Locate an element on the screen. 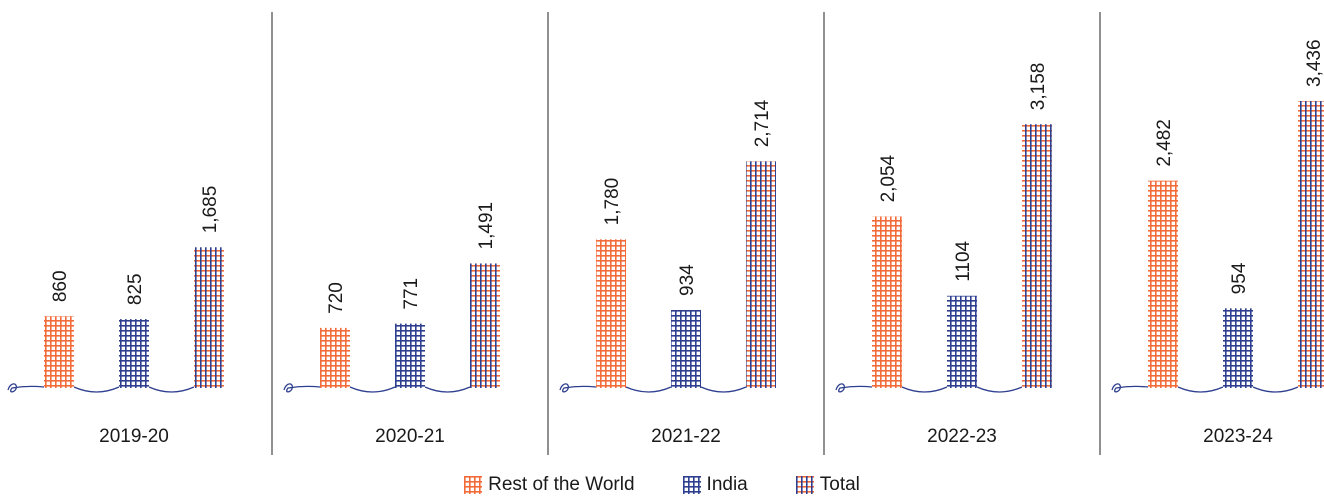 The height and width of the screenshot is (498, 1324). legend-label: Total is located at coordinates (839, 484).